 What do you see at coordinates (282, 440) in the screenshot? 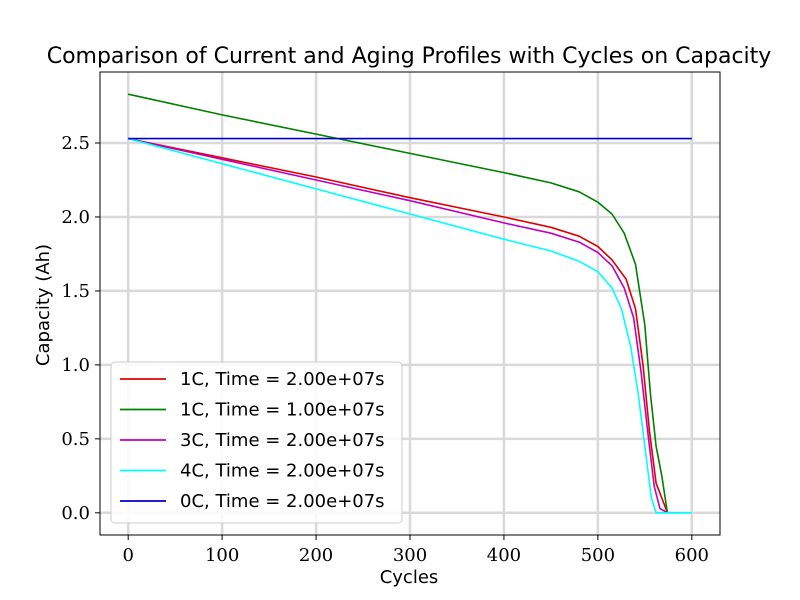
I see `legend-label-3: 3C, Time = 2.00e+07s` at bounding box center [282, 440].